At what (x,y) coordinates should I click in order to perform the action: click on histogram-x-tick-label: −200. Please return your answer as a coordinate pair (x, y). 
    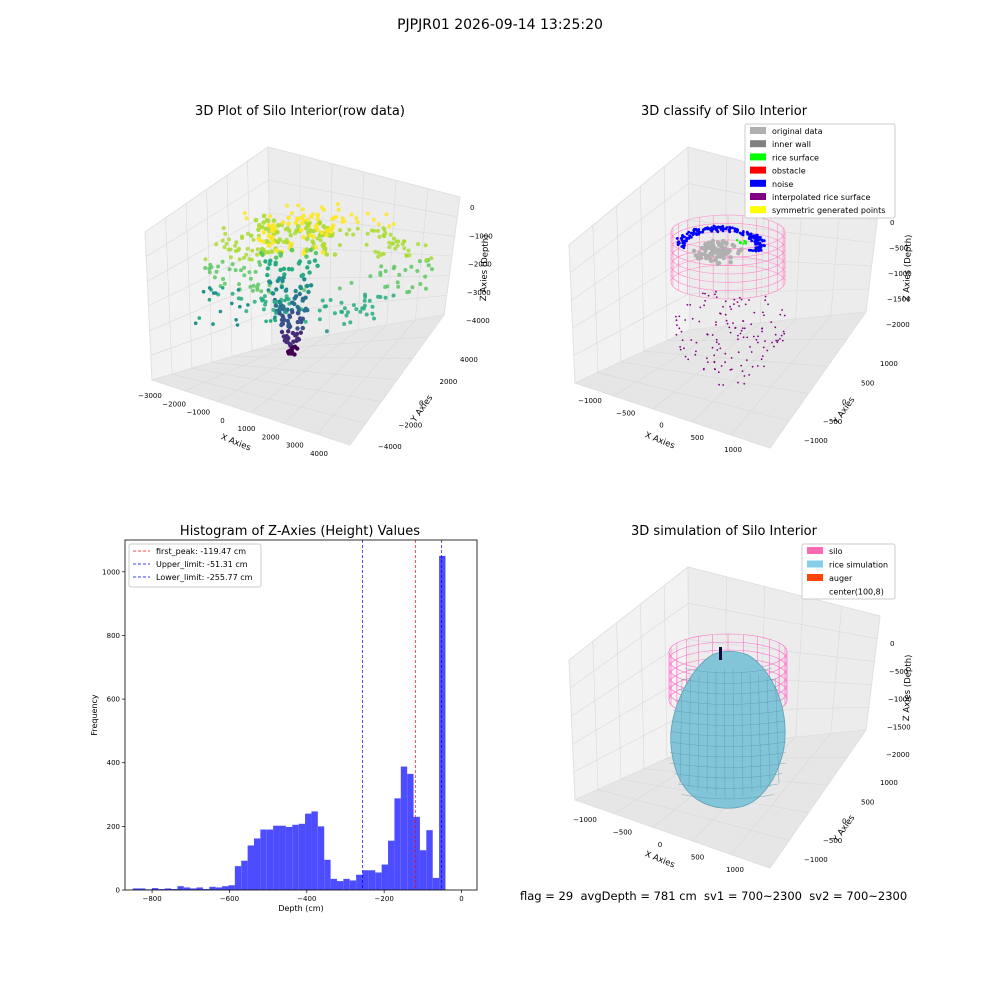
    Looking at the image, I should click on (384, 899).